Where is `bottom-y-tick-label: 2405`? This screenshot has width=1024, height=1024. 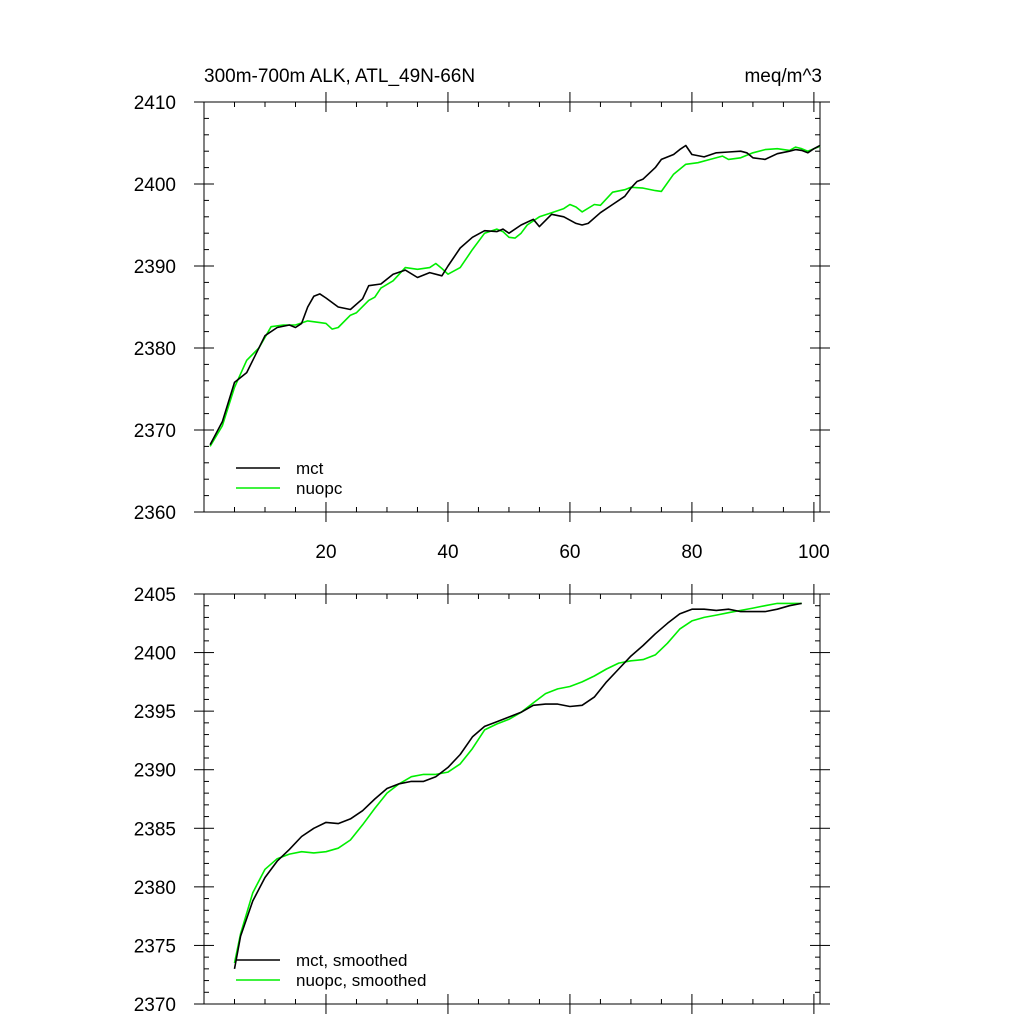 bottom-y-tick-label: 2405 is located at coordinates (155, 595).